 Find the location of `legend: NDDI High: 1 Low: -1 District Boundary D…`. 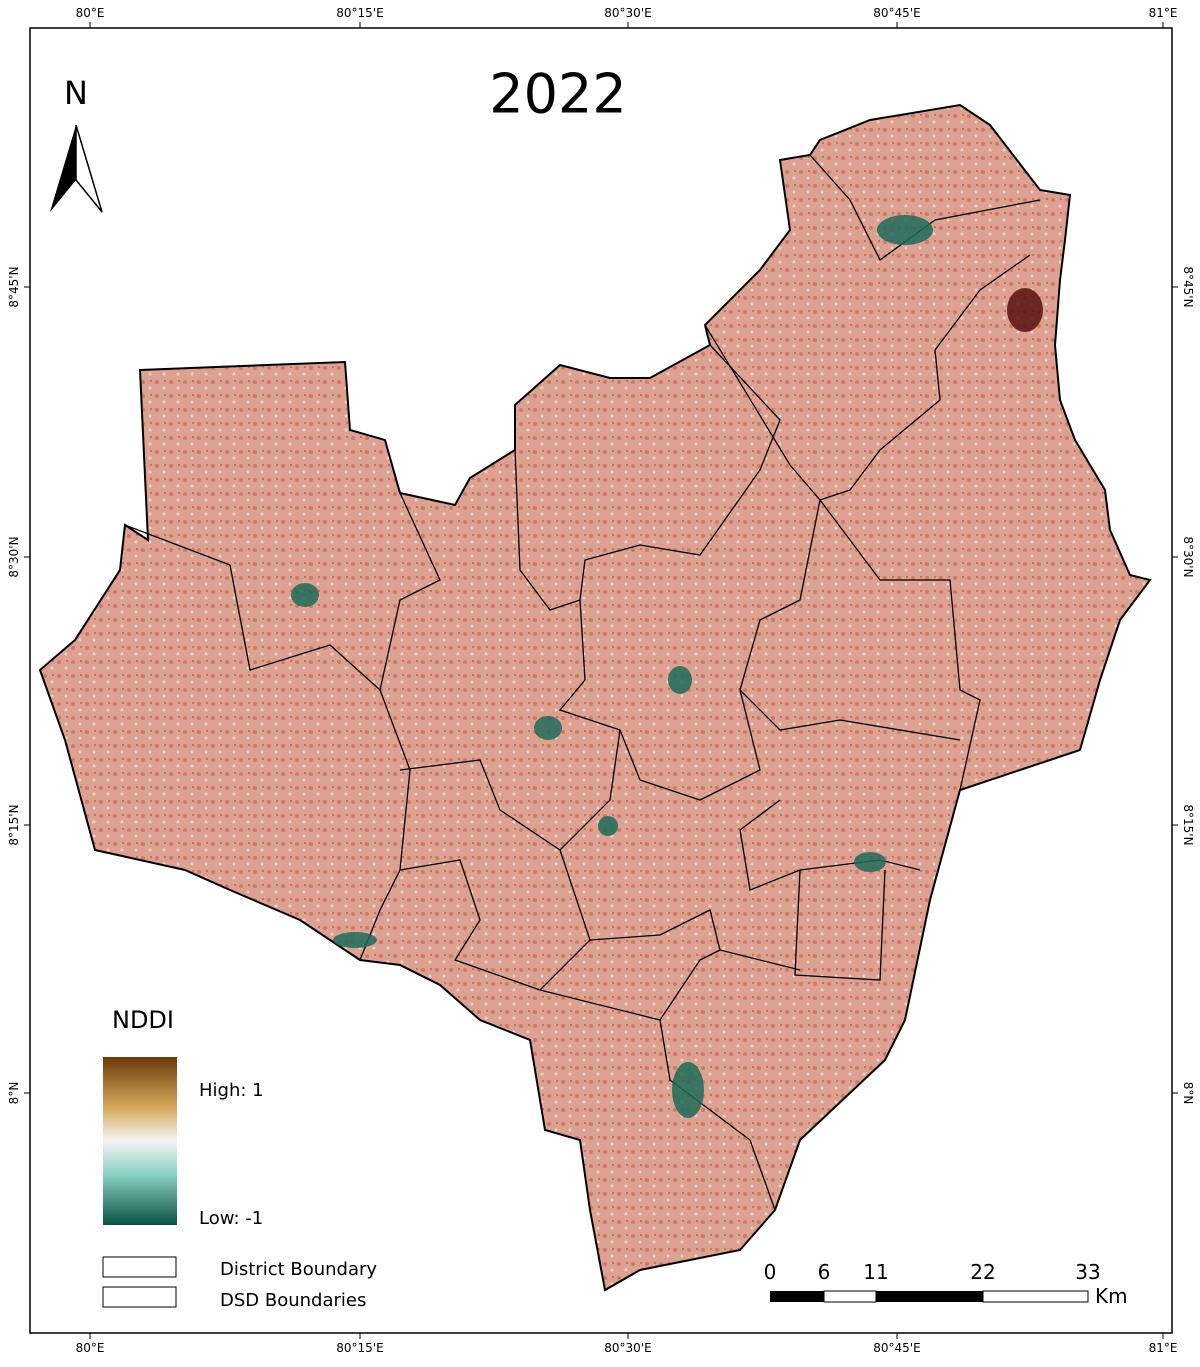

legend: NDDI High: 1 Low: -1 District Boundary D… is located at coordinates (239, 1158).